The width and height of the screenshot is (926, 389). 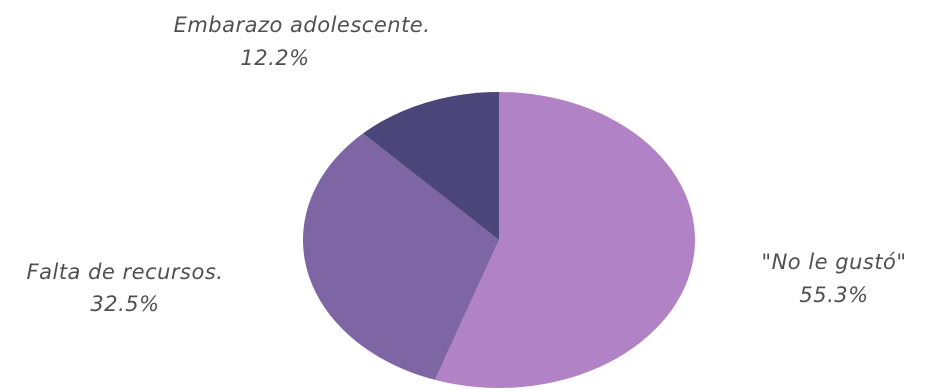 I want to click on slice-label-falta-de-recursos: Falta de recursos., so click(x=125, y=272).